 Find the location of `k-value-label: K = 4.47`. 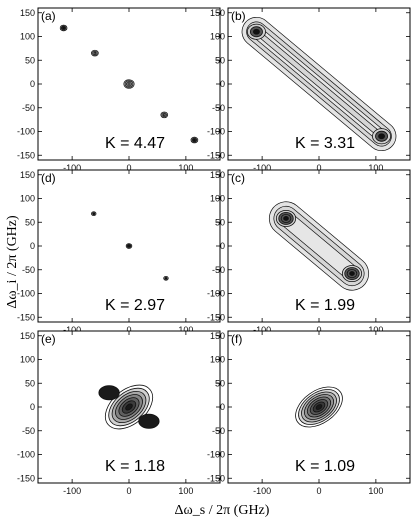

k-value-label: K = 4.47 is located at coordinates (135, 143).